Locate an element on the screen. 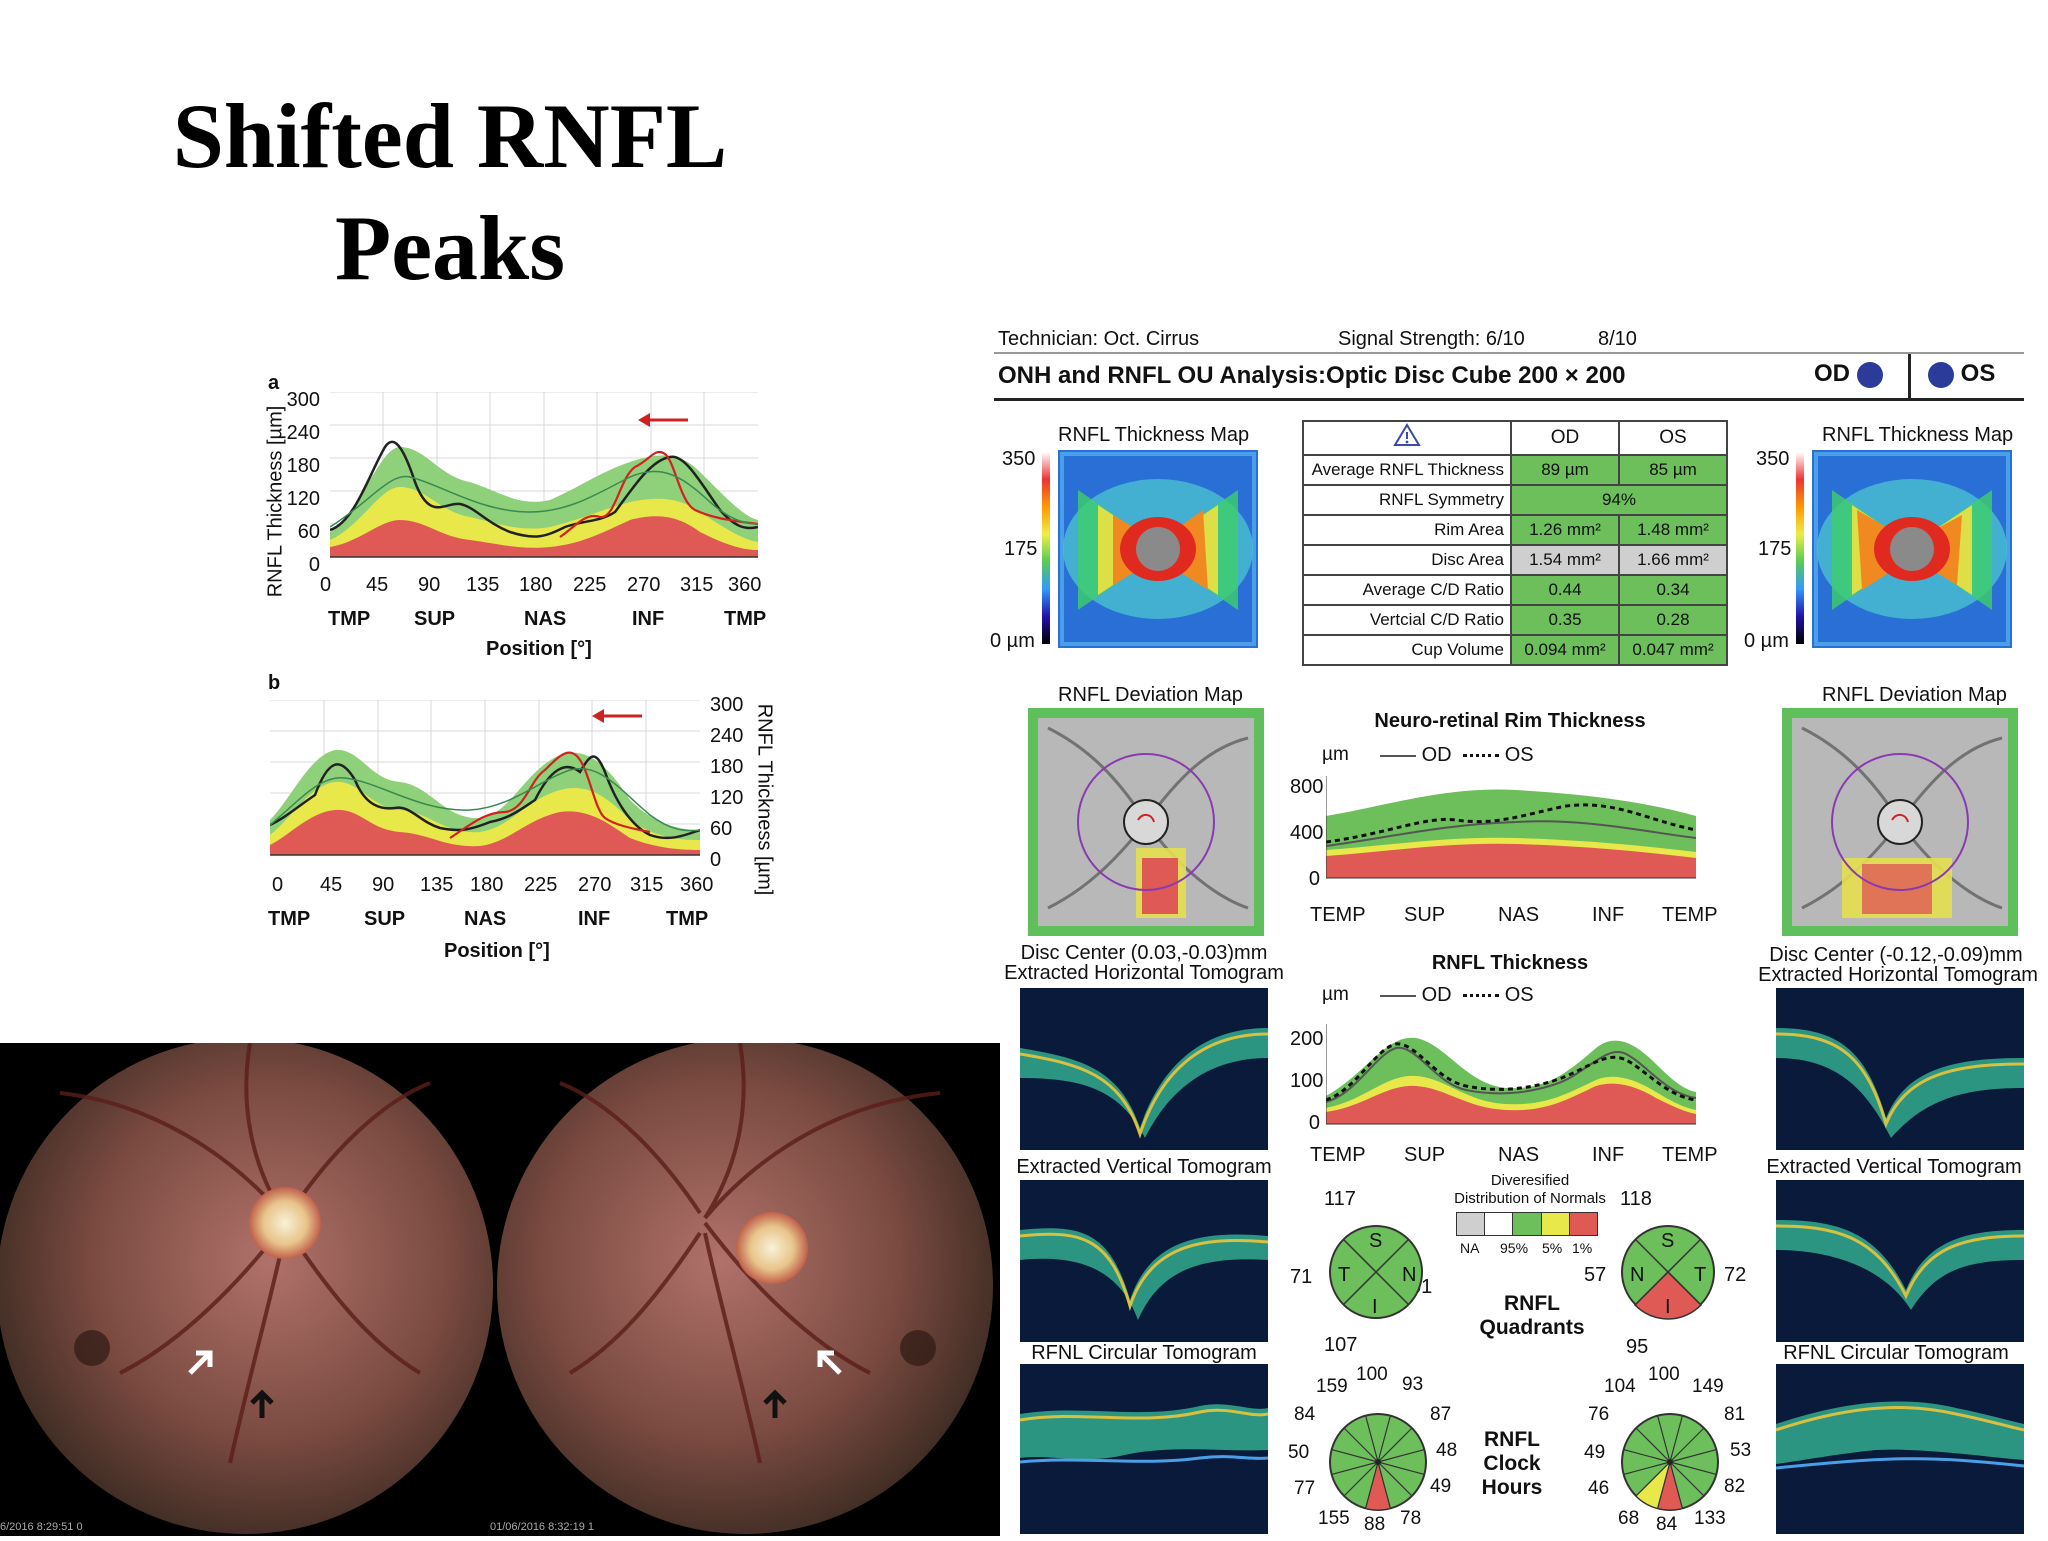 This screenshot has height=1541, width=2048. xlabel: NAS is located at coordinates (1519, 1155).